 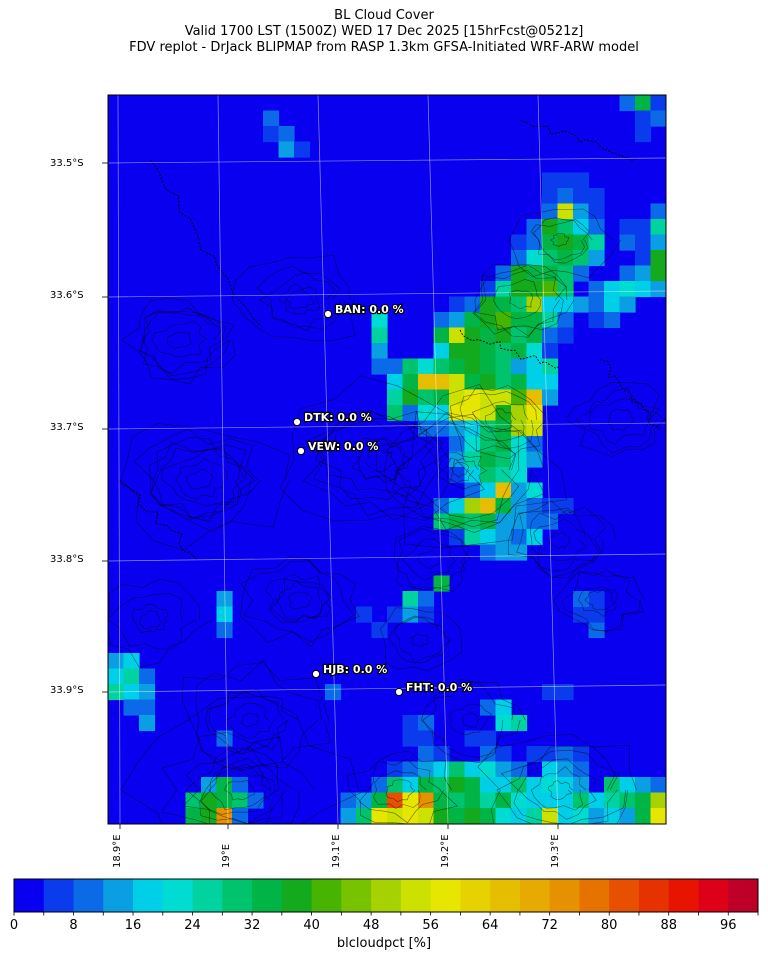 What do you see at coordinates (67, 559) in the screenshot?
I see `lat-label-33-8: 33.8°S` at bounding box center [67, 559].